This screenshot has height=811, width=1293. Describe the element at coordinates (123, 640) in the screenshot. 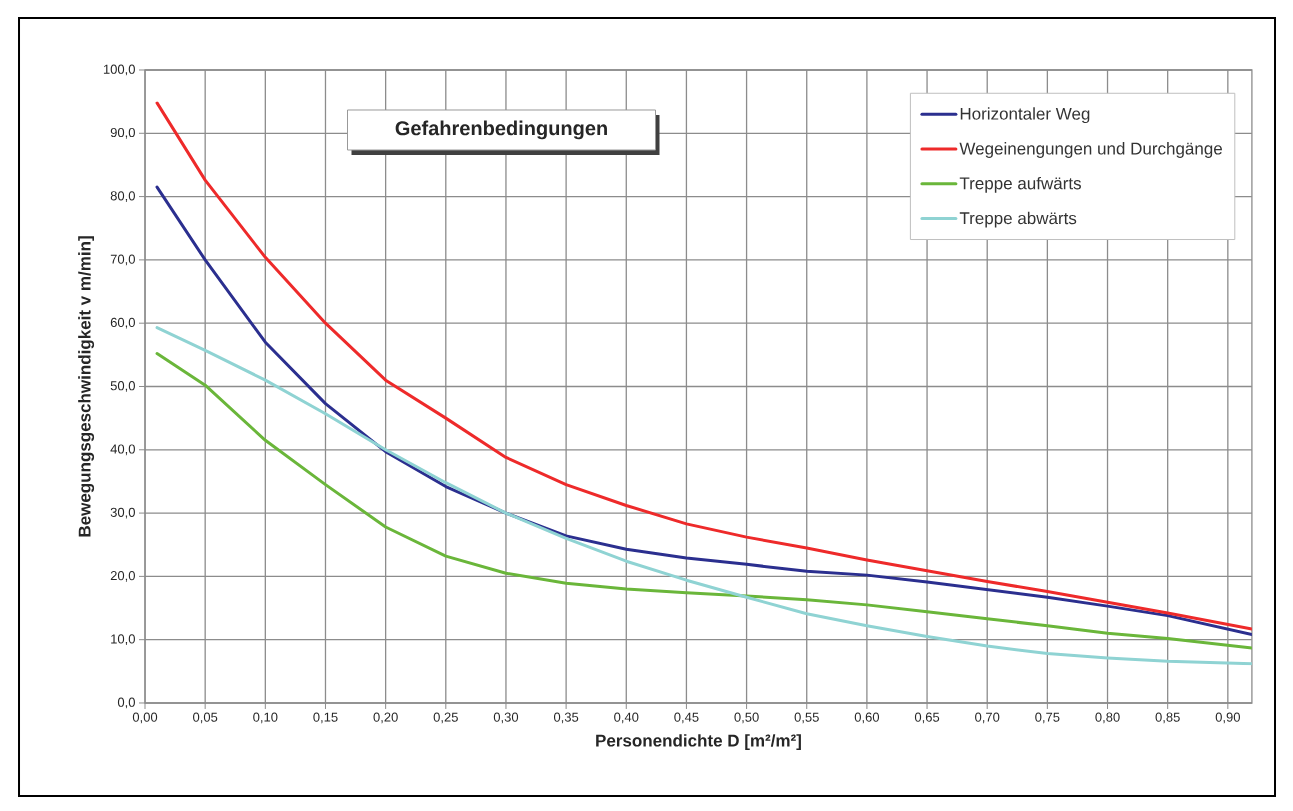

I see `y-tick-label: 10,0` at that location.